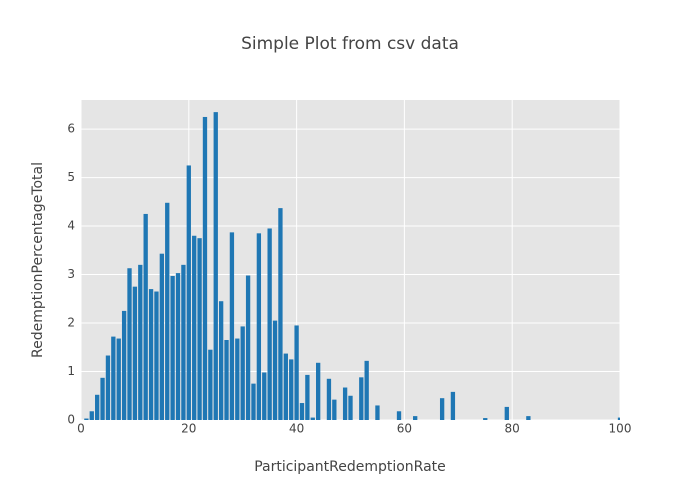 This screenshot has height=500, width=700. What do you see at coordinates (188, 429) in the screenshot?
I see `x-tick-label: 20` at bounding box center [188, 429].